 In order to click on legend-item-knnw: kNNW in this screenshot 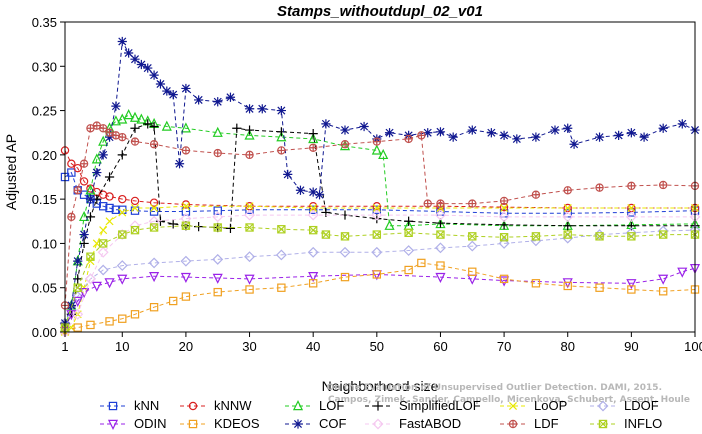, I will do `click(216, 405)`.